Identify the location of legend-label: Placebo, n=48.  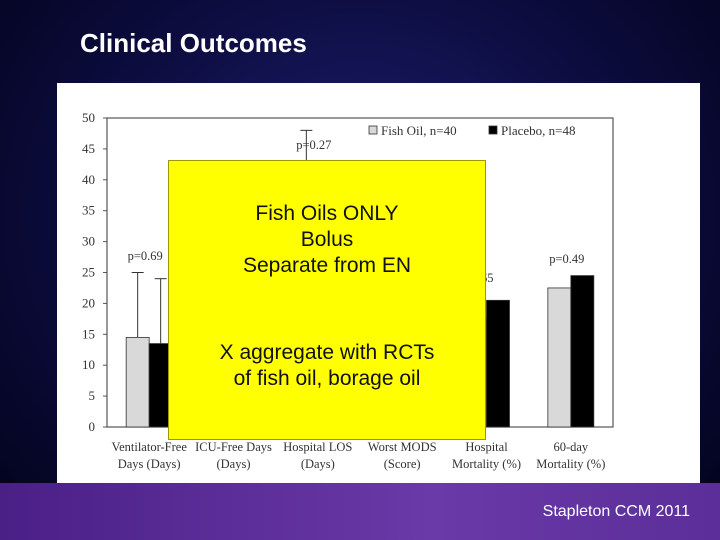
(538, 130).